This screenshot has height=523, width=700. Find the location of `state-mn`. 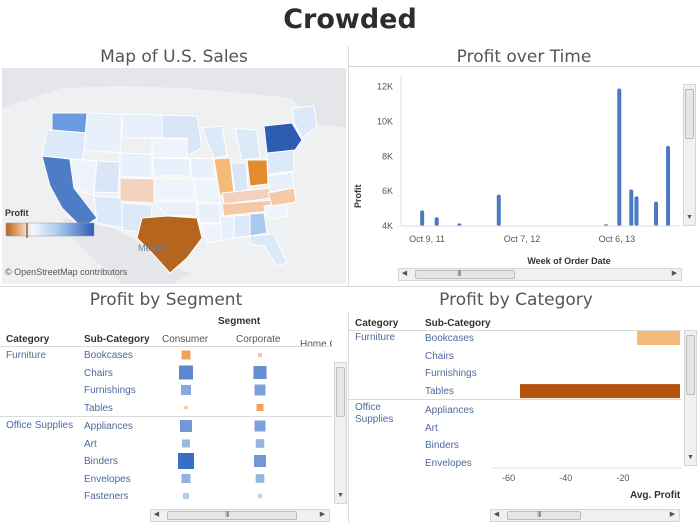

state-mn is located at coordinates (182, 135).